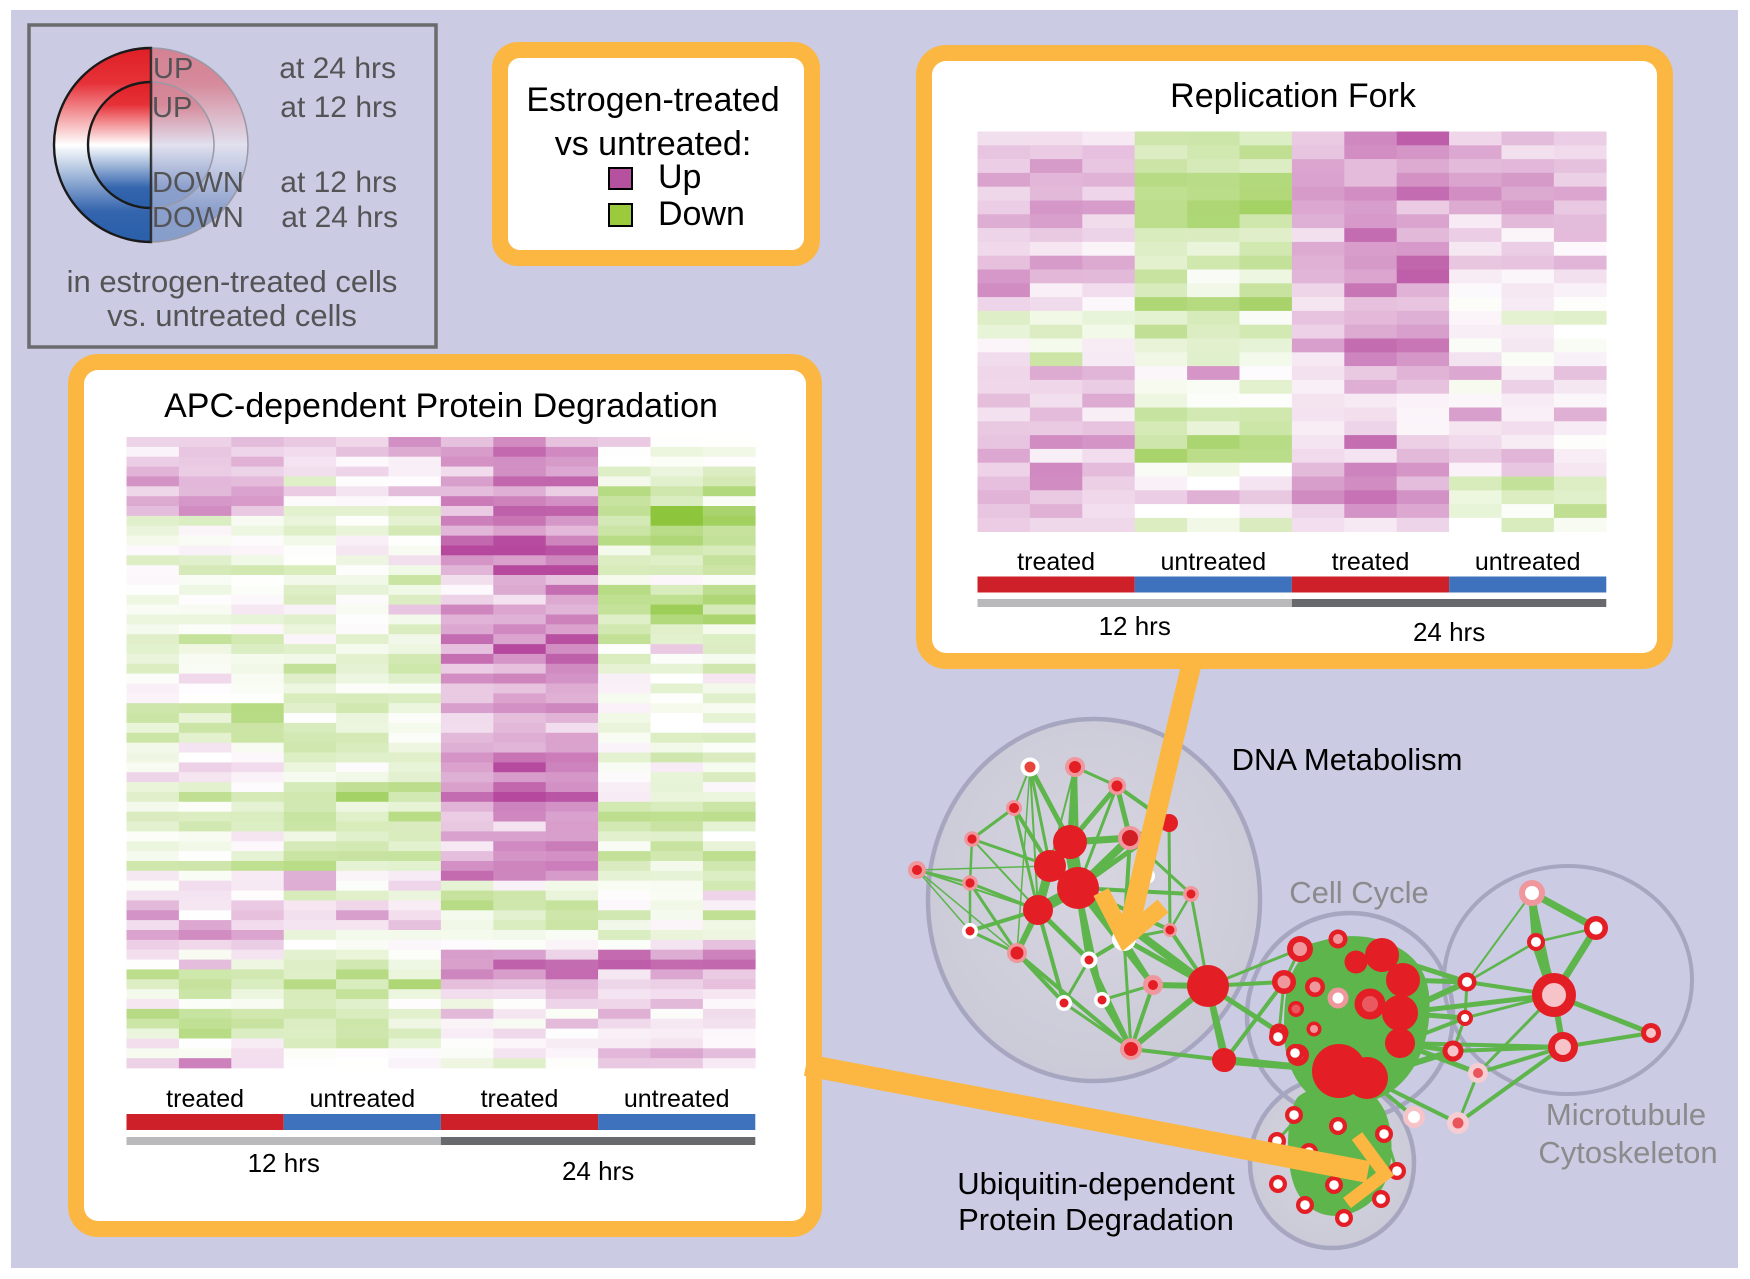 The width and height of the screenshot is (1750, 1279). What do you see at coordinates (1626, 1114) in the screenshot?
I see `svg-text: Microtubule` at bounding box center [1626, 1114].